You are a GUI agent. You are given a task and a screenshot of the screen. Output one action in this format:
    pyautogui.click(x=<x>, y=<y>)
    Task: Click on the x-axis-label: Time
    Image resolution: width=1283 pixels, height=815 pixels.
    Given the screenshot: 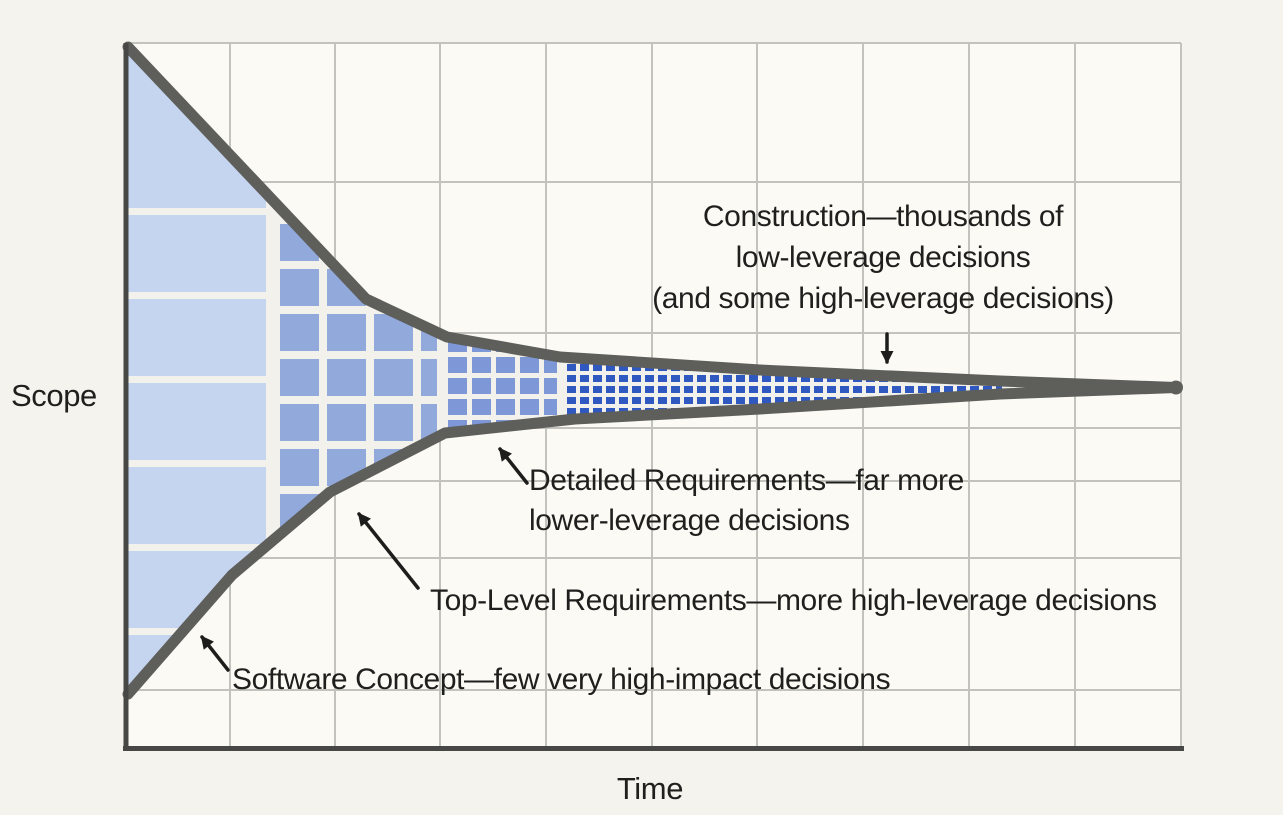 What is the action you would take?
    pyautogui.click(x=650, y=788)
    